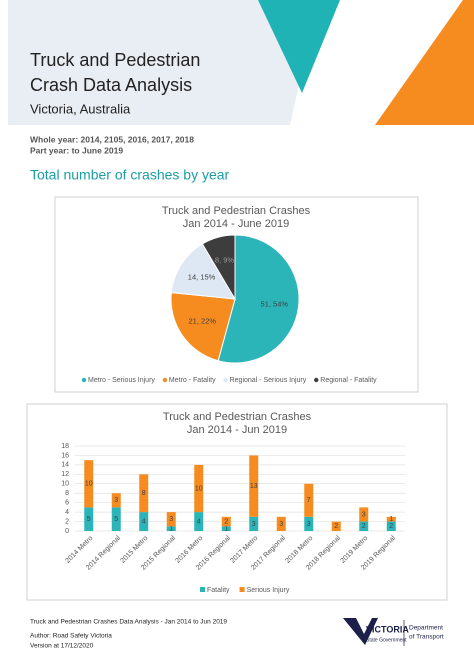 This screenshot has width=474, height=670. I want to click on y-tick-label: 14, so click(65, 465).